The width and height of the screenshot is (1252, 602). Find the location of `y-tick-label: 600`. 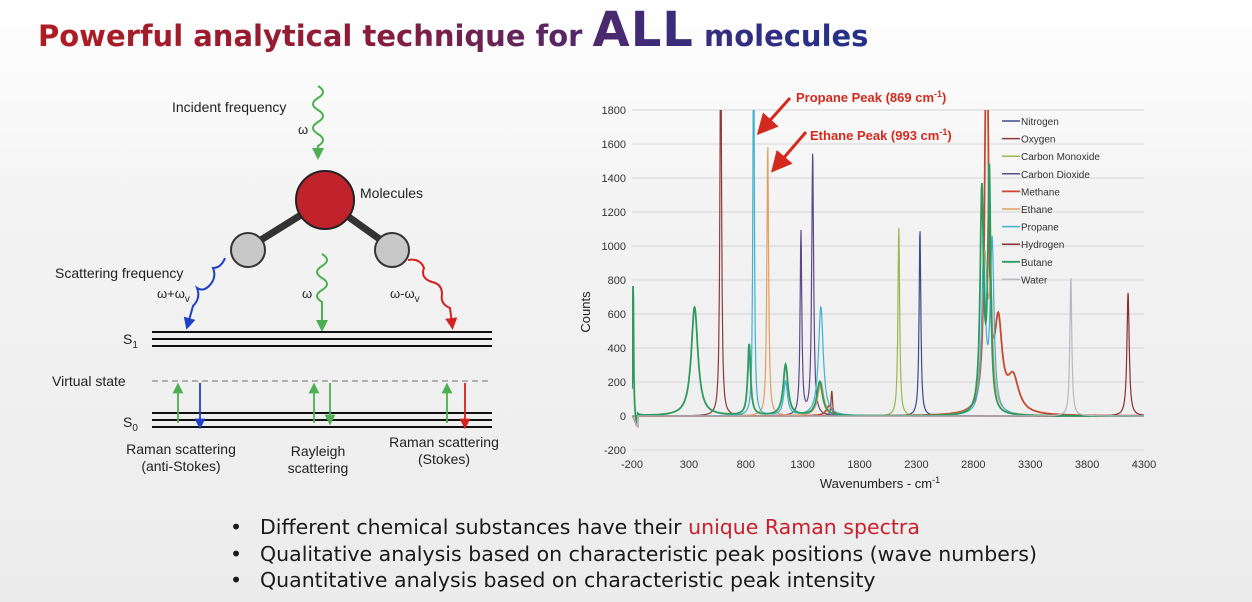

y-tick-label: 600 is located at coordinates (617, 315).